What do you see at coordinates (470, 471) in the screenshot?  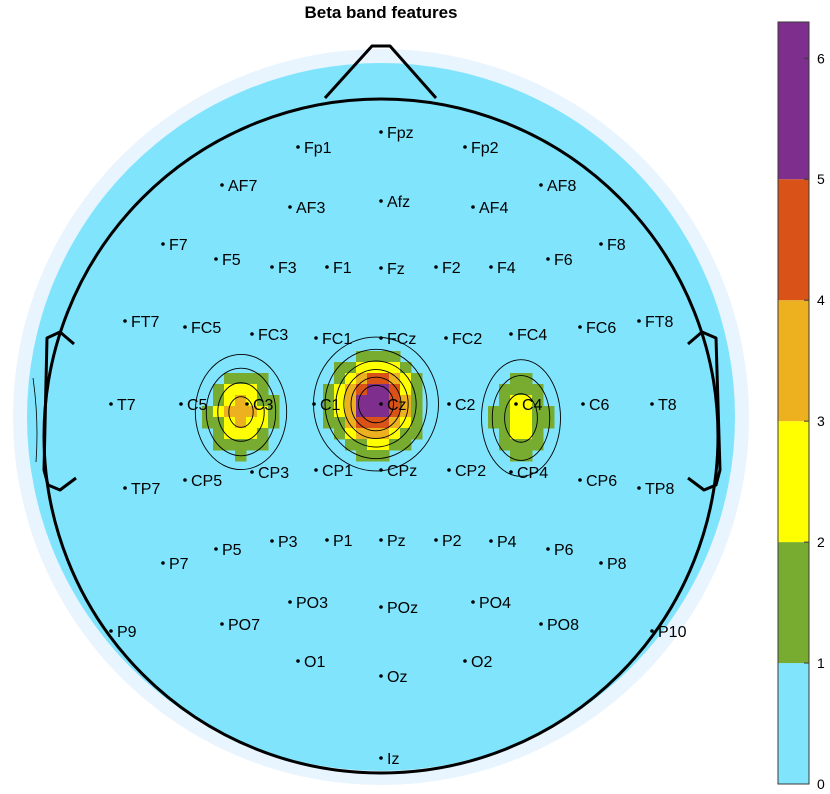 I see `electrode-label: CP2` at bounding box center [470, 471].